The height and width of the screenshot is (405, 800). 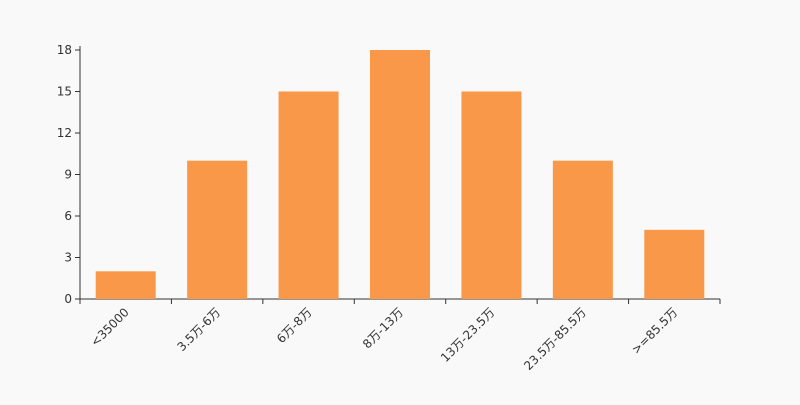 I want to click on x-tick-label: 13万-23.5万, so click(x=468, y=335).